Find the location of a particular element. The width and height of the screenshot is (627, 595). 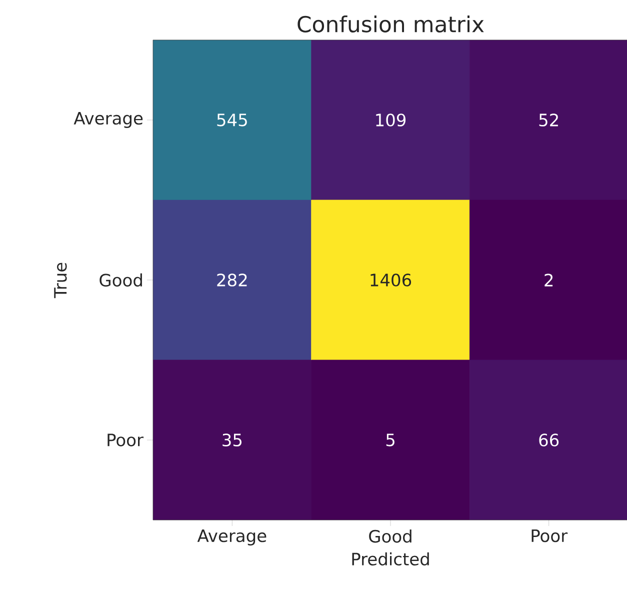

x-tick-label: Average is located at coordinates (231, 538).